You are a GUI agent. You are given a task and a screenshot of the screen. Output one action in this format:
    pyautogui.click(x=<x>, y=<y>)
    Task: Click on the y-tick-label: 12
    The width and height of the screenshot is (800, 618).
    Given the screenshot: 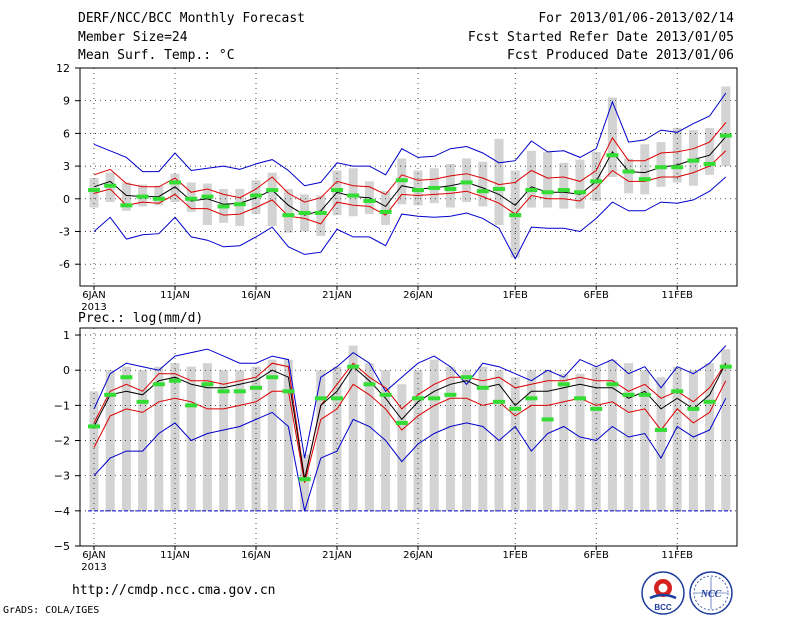 What is the action you would take?
    pyautogui.click(x=63, y=68)
    